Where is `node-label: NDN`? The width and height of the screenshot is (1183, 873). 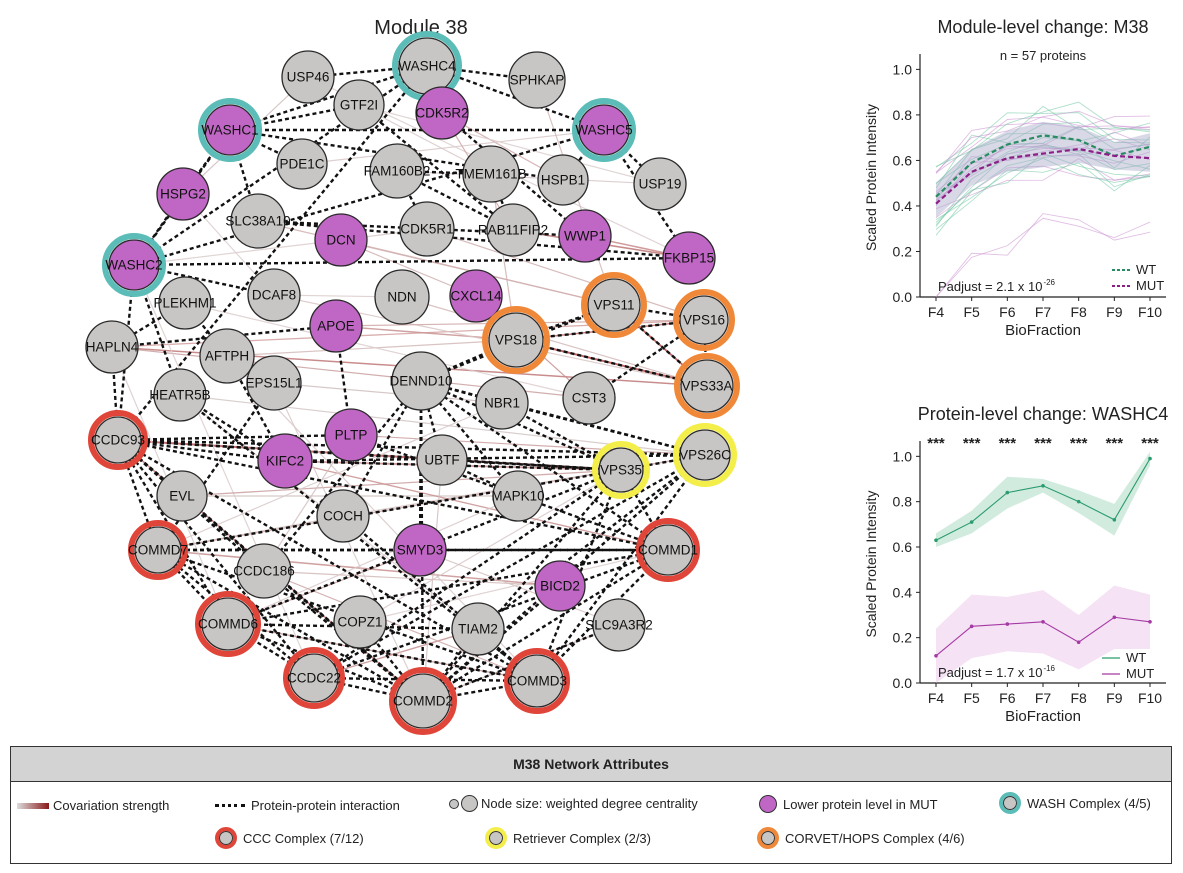 node-label: NDN is located at coordinates (401, 297).